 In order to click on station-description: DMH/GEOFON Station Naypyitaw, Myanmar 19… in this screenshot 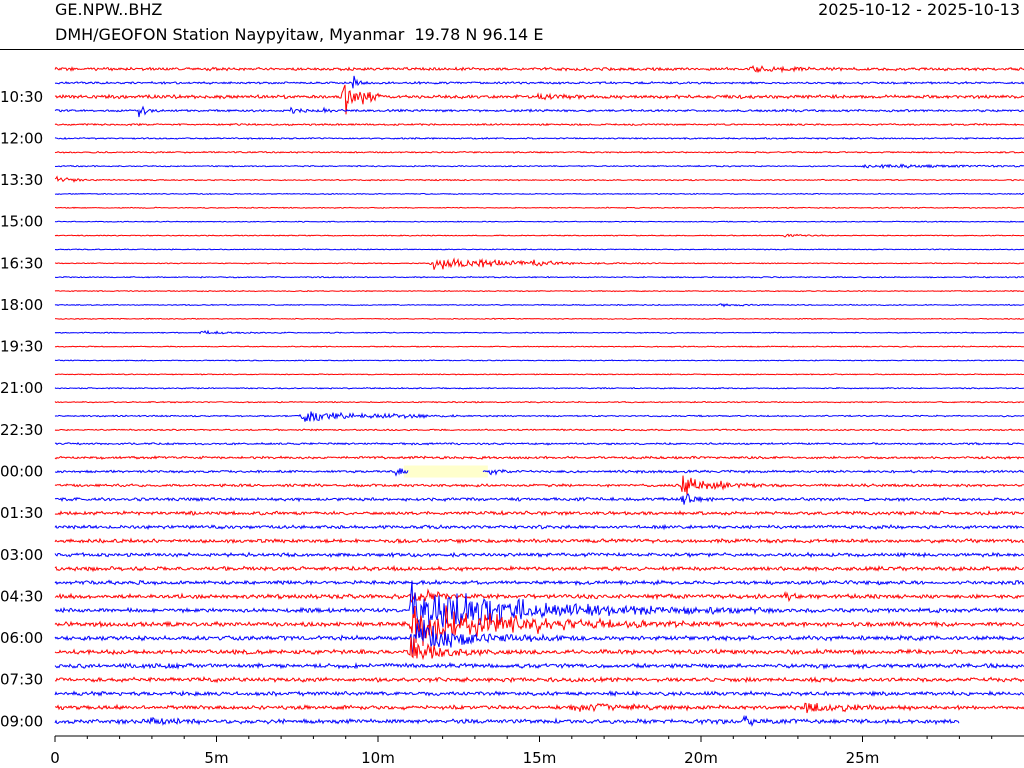, I will do `click(299, 34)`.